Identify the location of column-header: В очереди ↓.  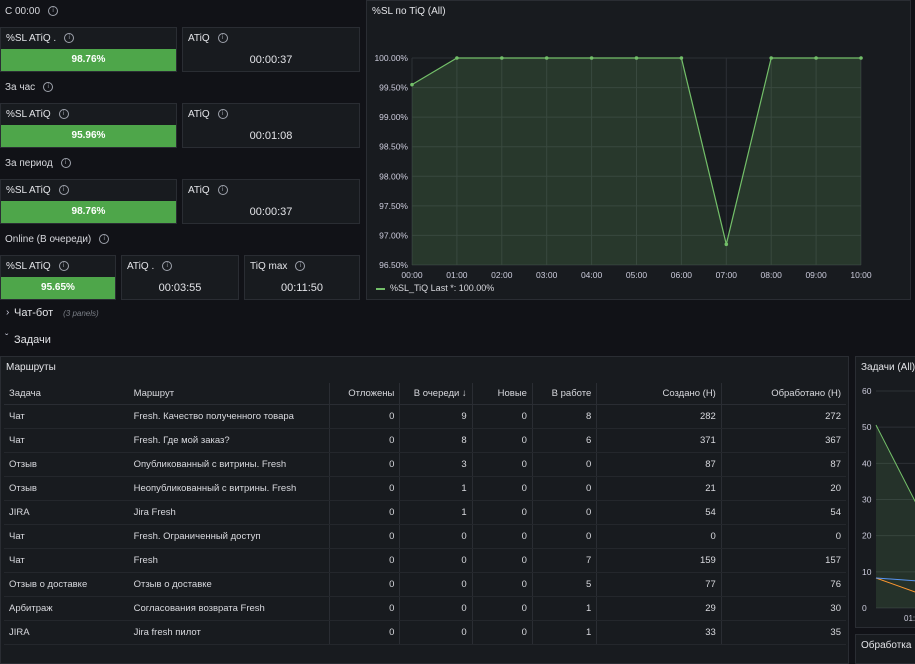
(436, 394).